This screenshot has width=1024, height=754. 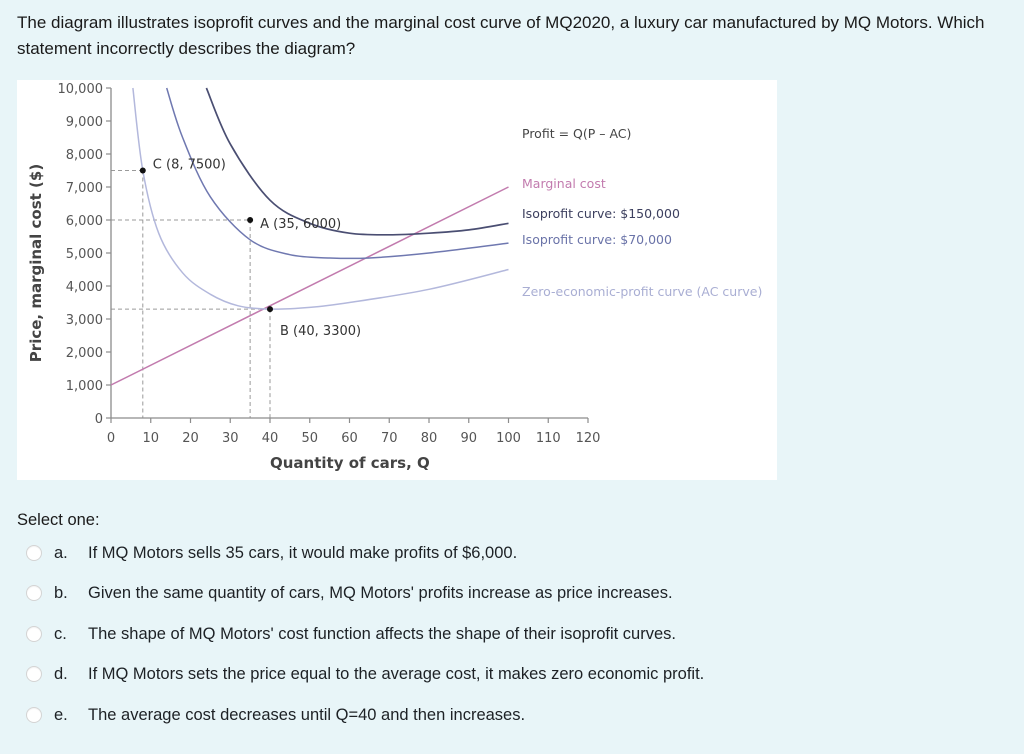 What do you see at coordinates (111, 438) in the screenshot?
I see `x-tick-label: 0` at bounding box center [111, 438].